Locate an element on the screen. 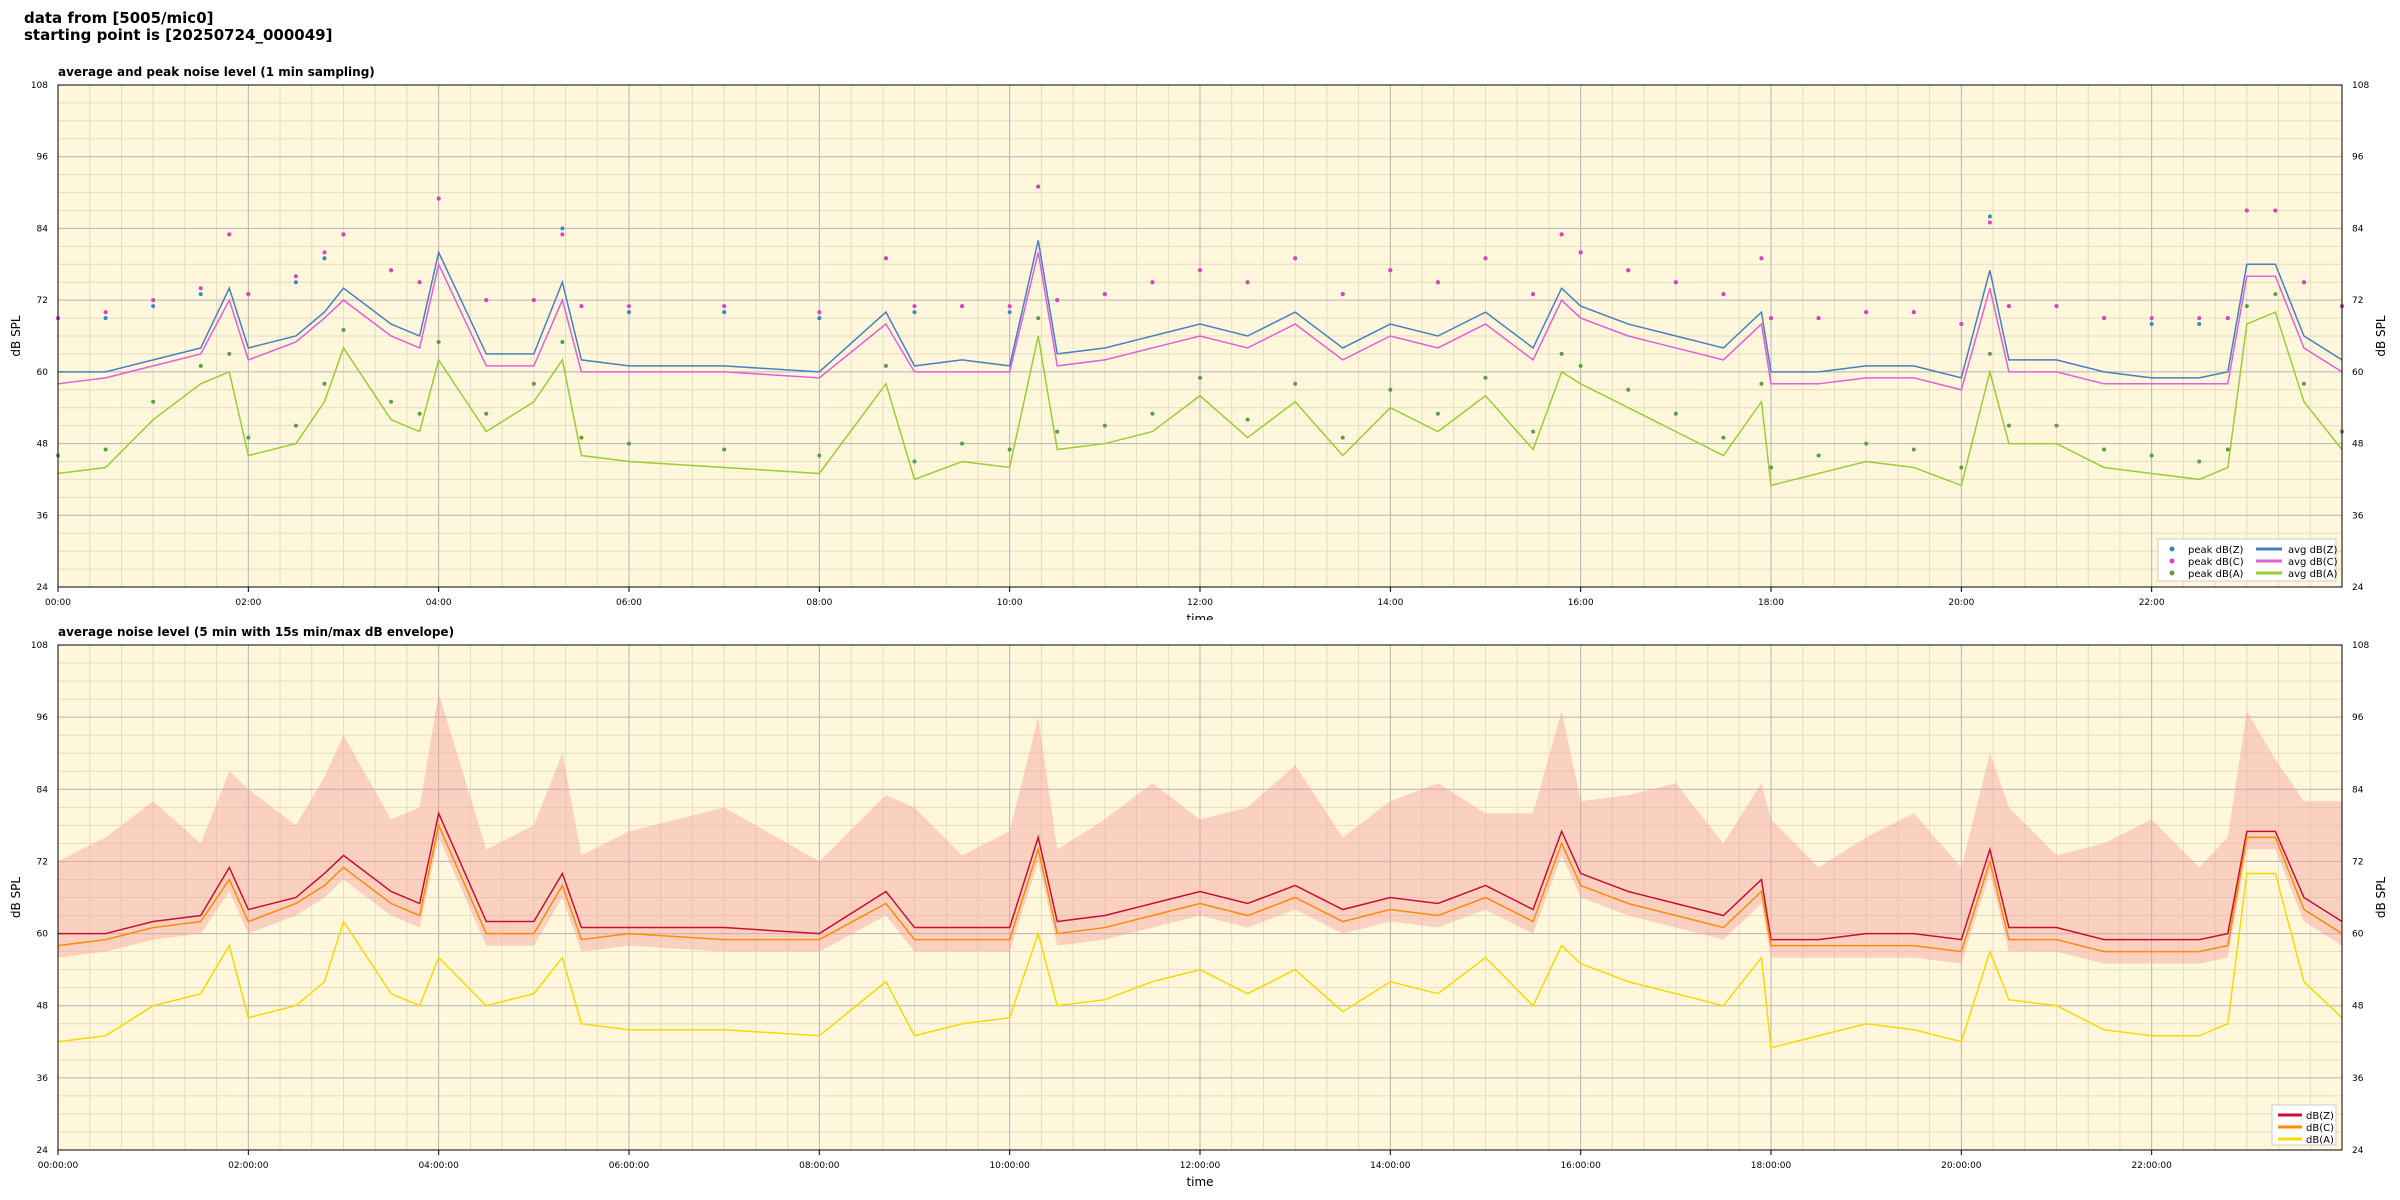 The height and width of the screenshot is (1200, 2400). x-tick-label: 20:00:00 is located at coordinates (1961, 1166).